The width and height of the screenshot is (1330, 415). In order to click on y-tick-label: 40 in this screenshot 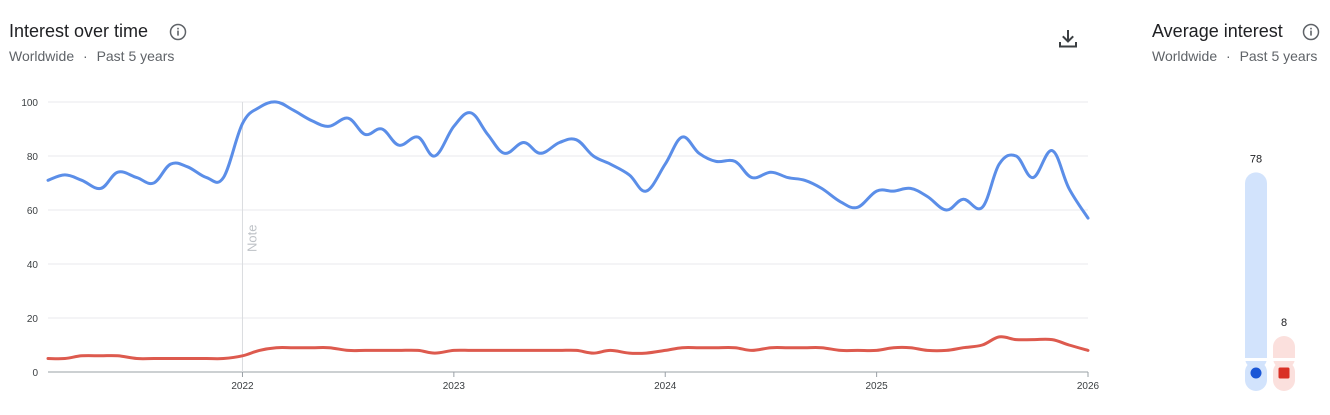, I will do `click(33, 265)`.